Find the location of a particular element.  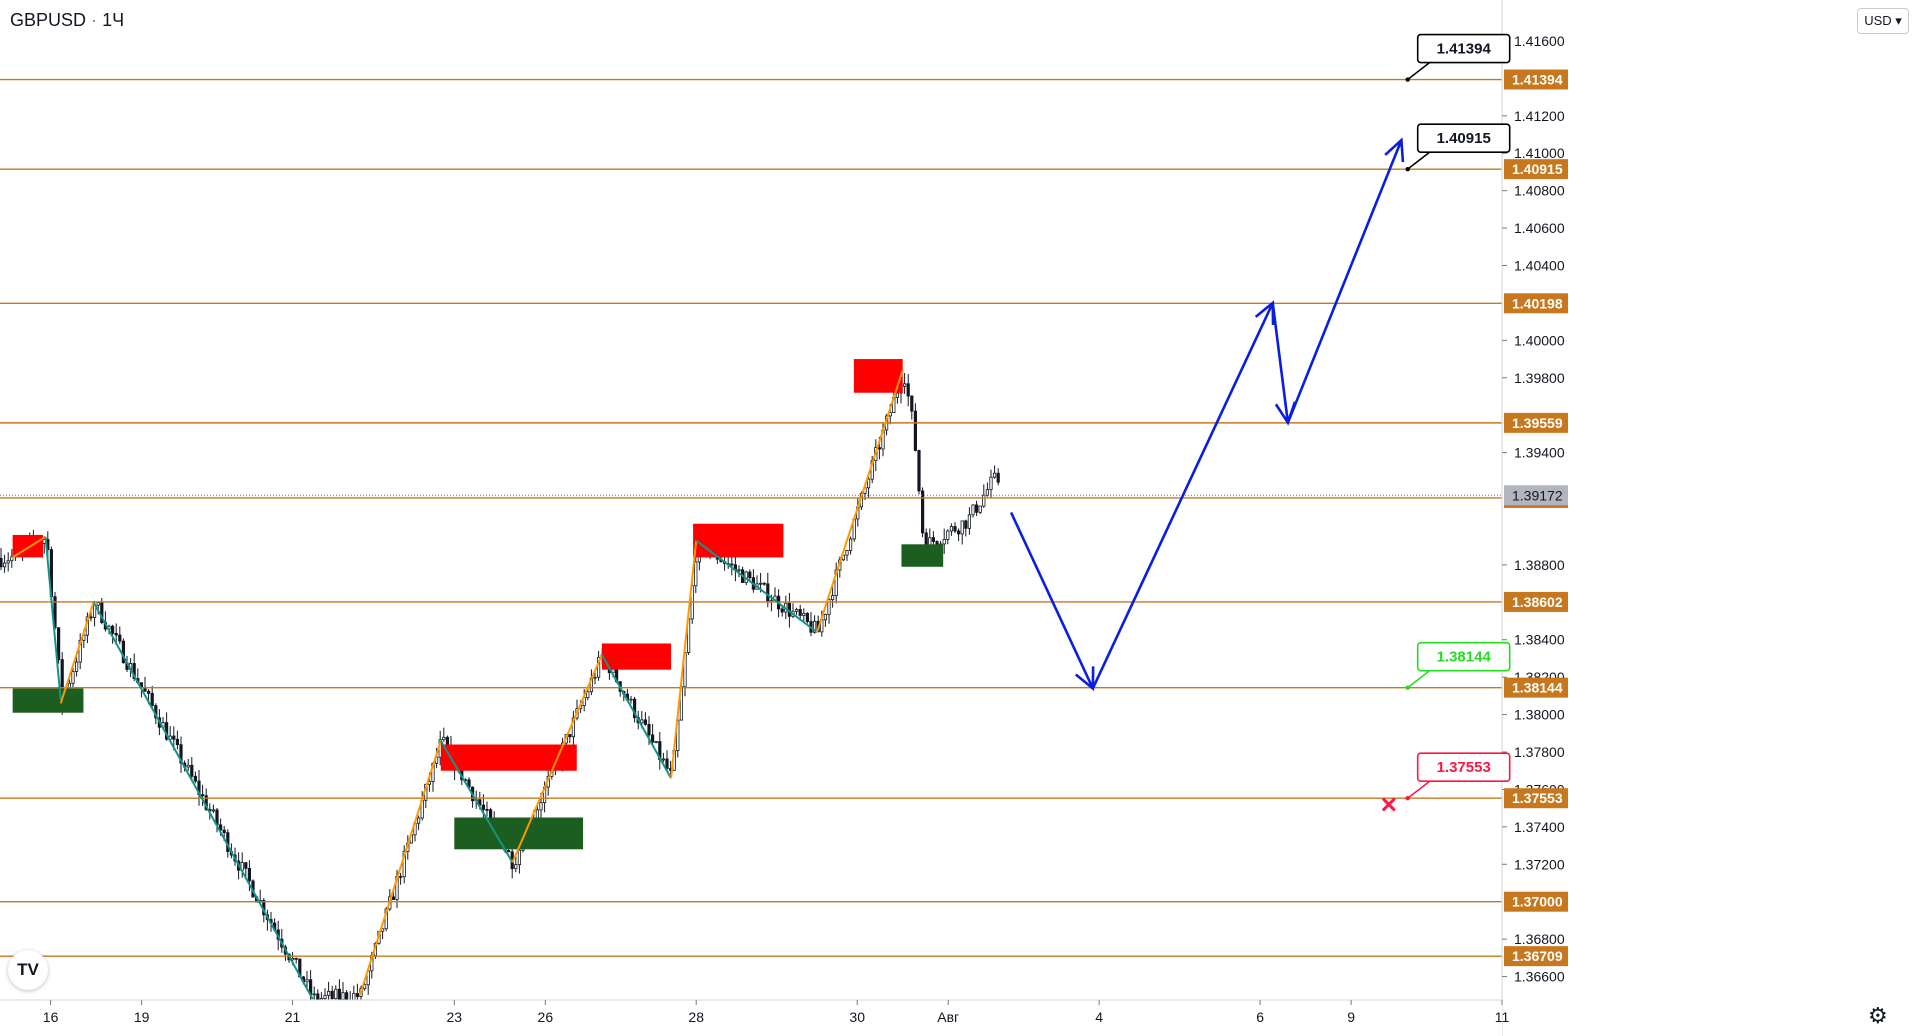

time-tick-label: 6 is located at coordinates (1260, 1017).